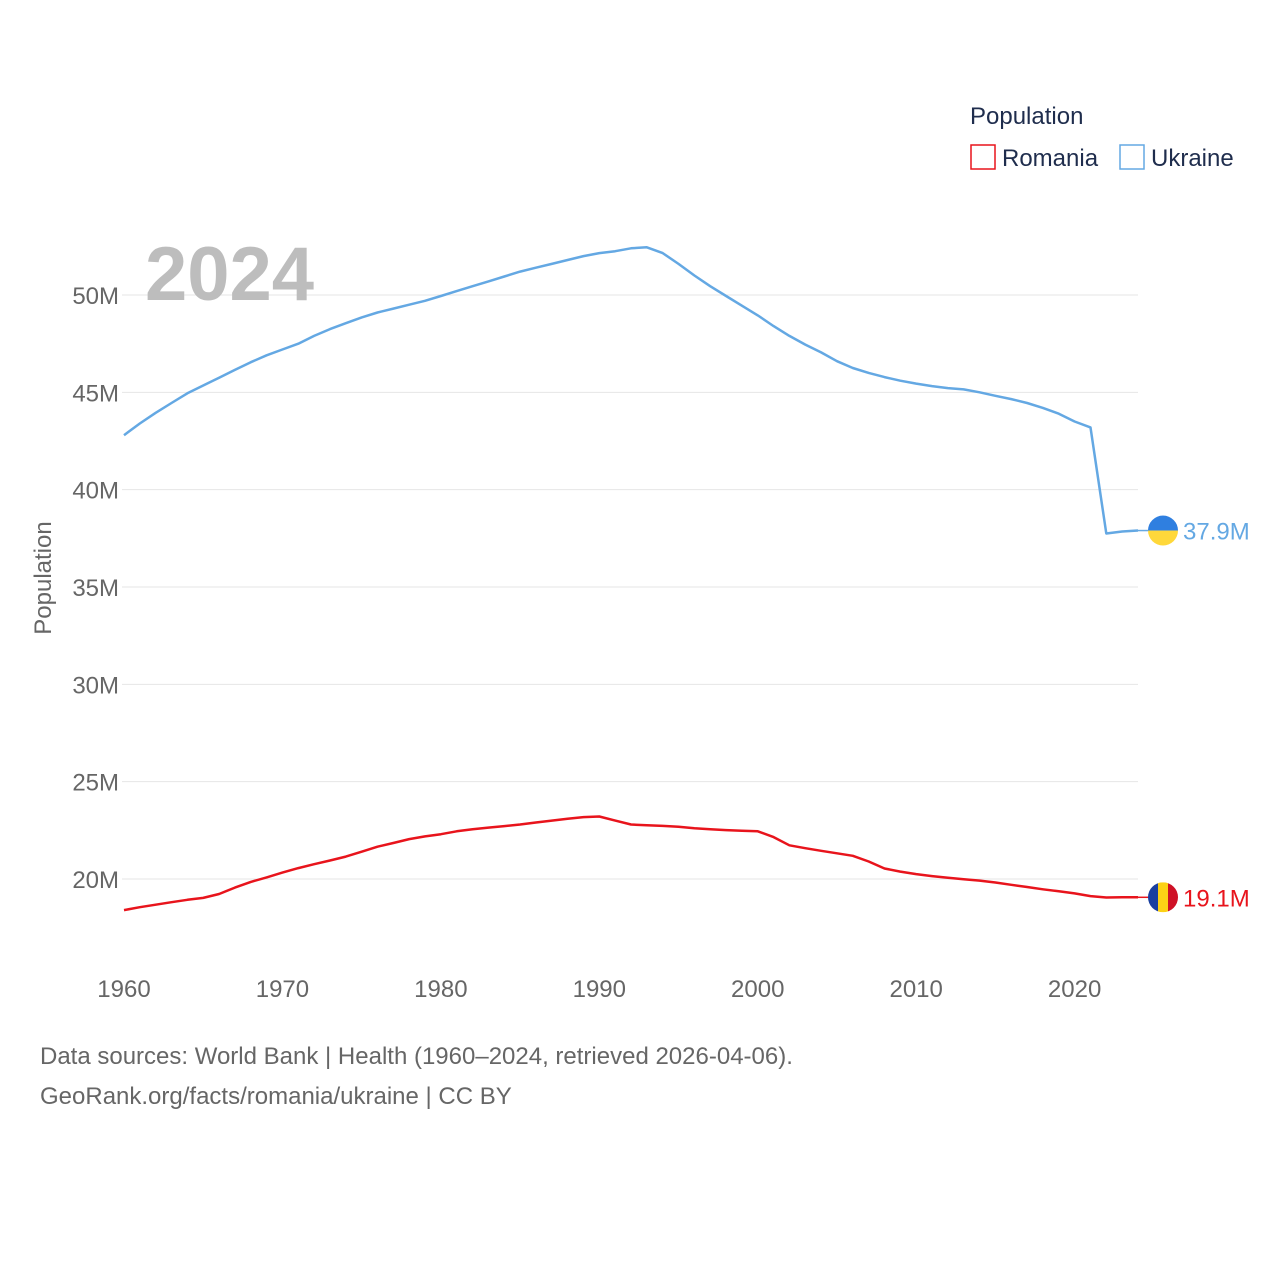 The image size is (1280, 1280). Describe the element at coordinates (983, 157) in the screenshot. I see `legend-swatch-romania` at that location.